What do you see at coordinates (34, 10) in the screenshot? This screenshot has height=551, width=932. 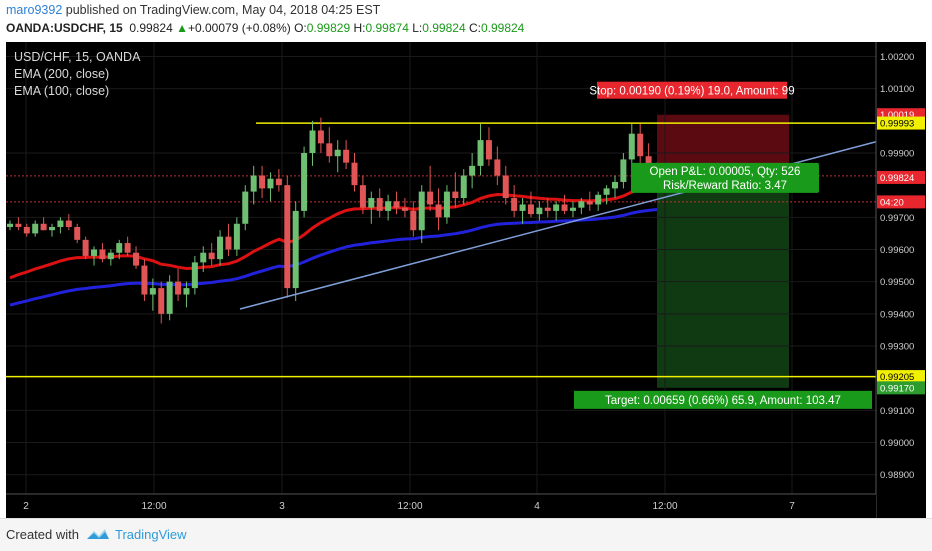 I see `author-link: maro9392` at bounding box center [34, 10].